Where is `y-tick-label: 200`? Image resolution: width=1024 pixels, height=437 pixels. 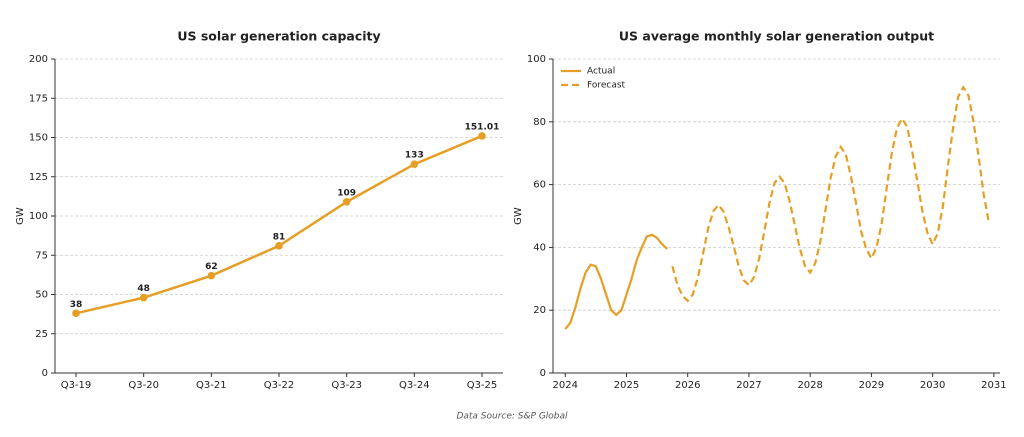 y-tick-label: 200 is located at coordinates (38, 59).